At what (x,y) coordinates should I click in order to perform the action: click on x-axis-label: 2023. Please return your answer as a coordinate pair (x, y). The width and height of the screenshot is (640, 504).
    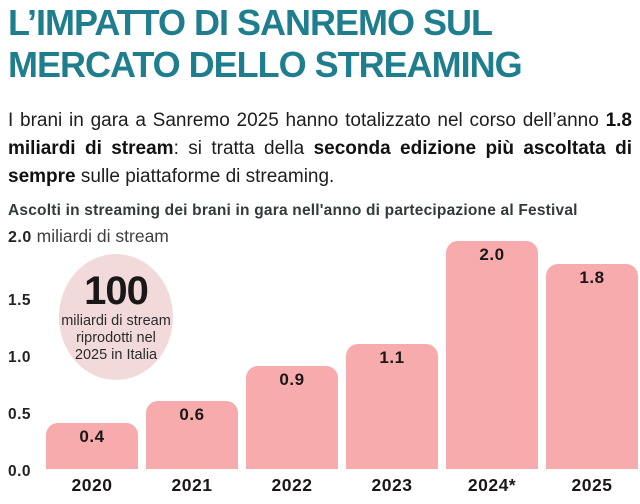
    Looking at the image, I should click on (392, 485).